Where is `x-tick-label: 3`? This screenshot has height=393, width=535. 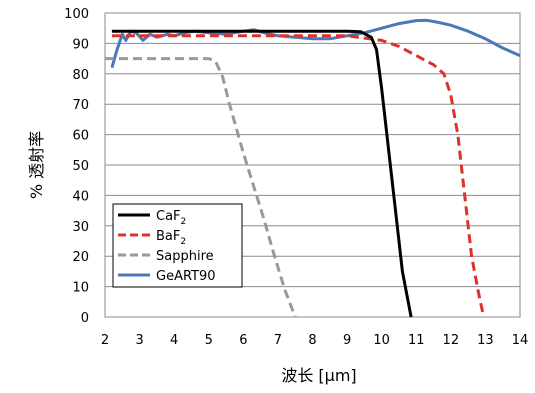 x-tick-label: 3 is located at coordinates (139, 340).